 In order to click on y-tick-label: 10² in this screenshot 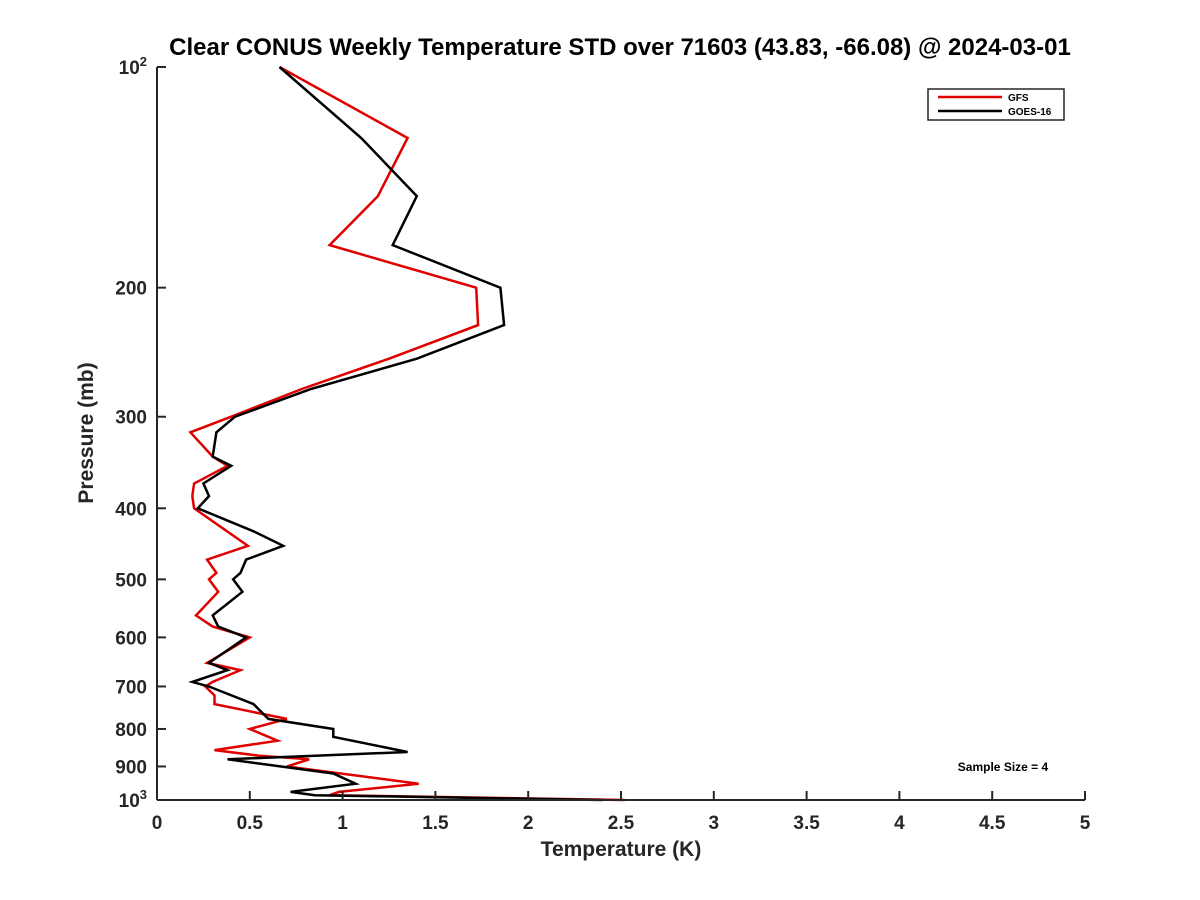, I will do `click(133, 66)`.